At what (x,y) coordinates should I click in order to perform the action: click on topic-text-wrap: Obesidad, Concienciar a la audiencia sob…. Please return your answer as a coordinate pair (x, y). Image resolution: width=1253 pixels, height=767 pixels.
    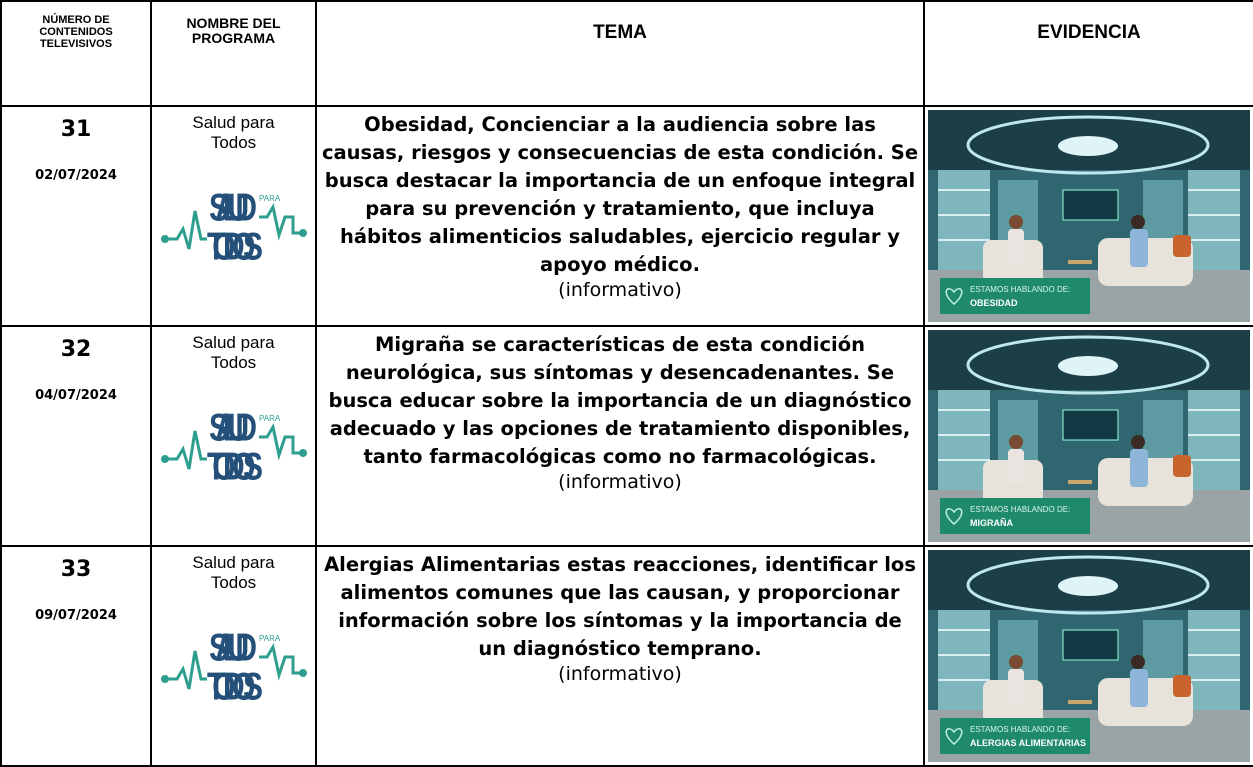
    Looking at the image, I should click on (620, 204).